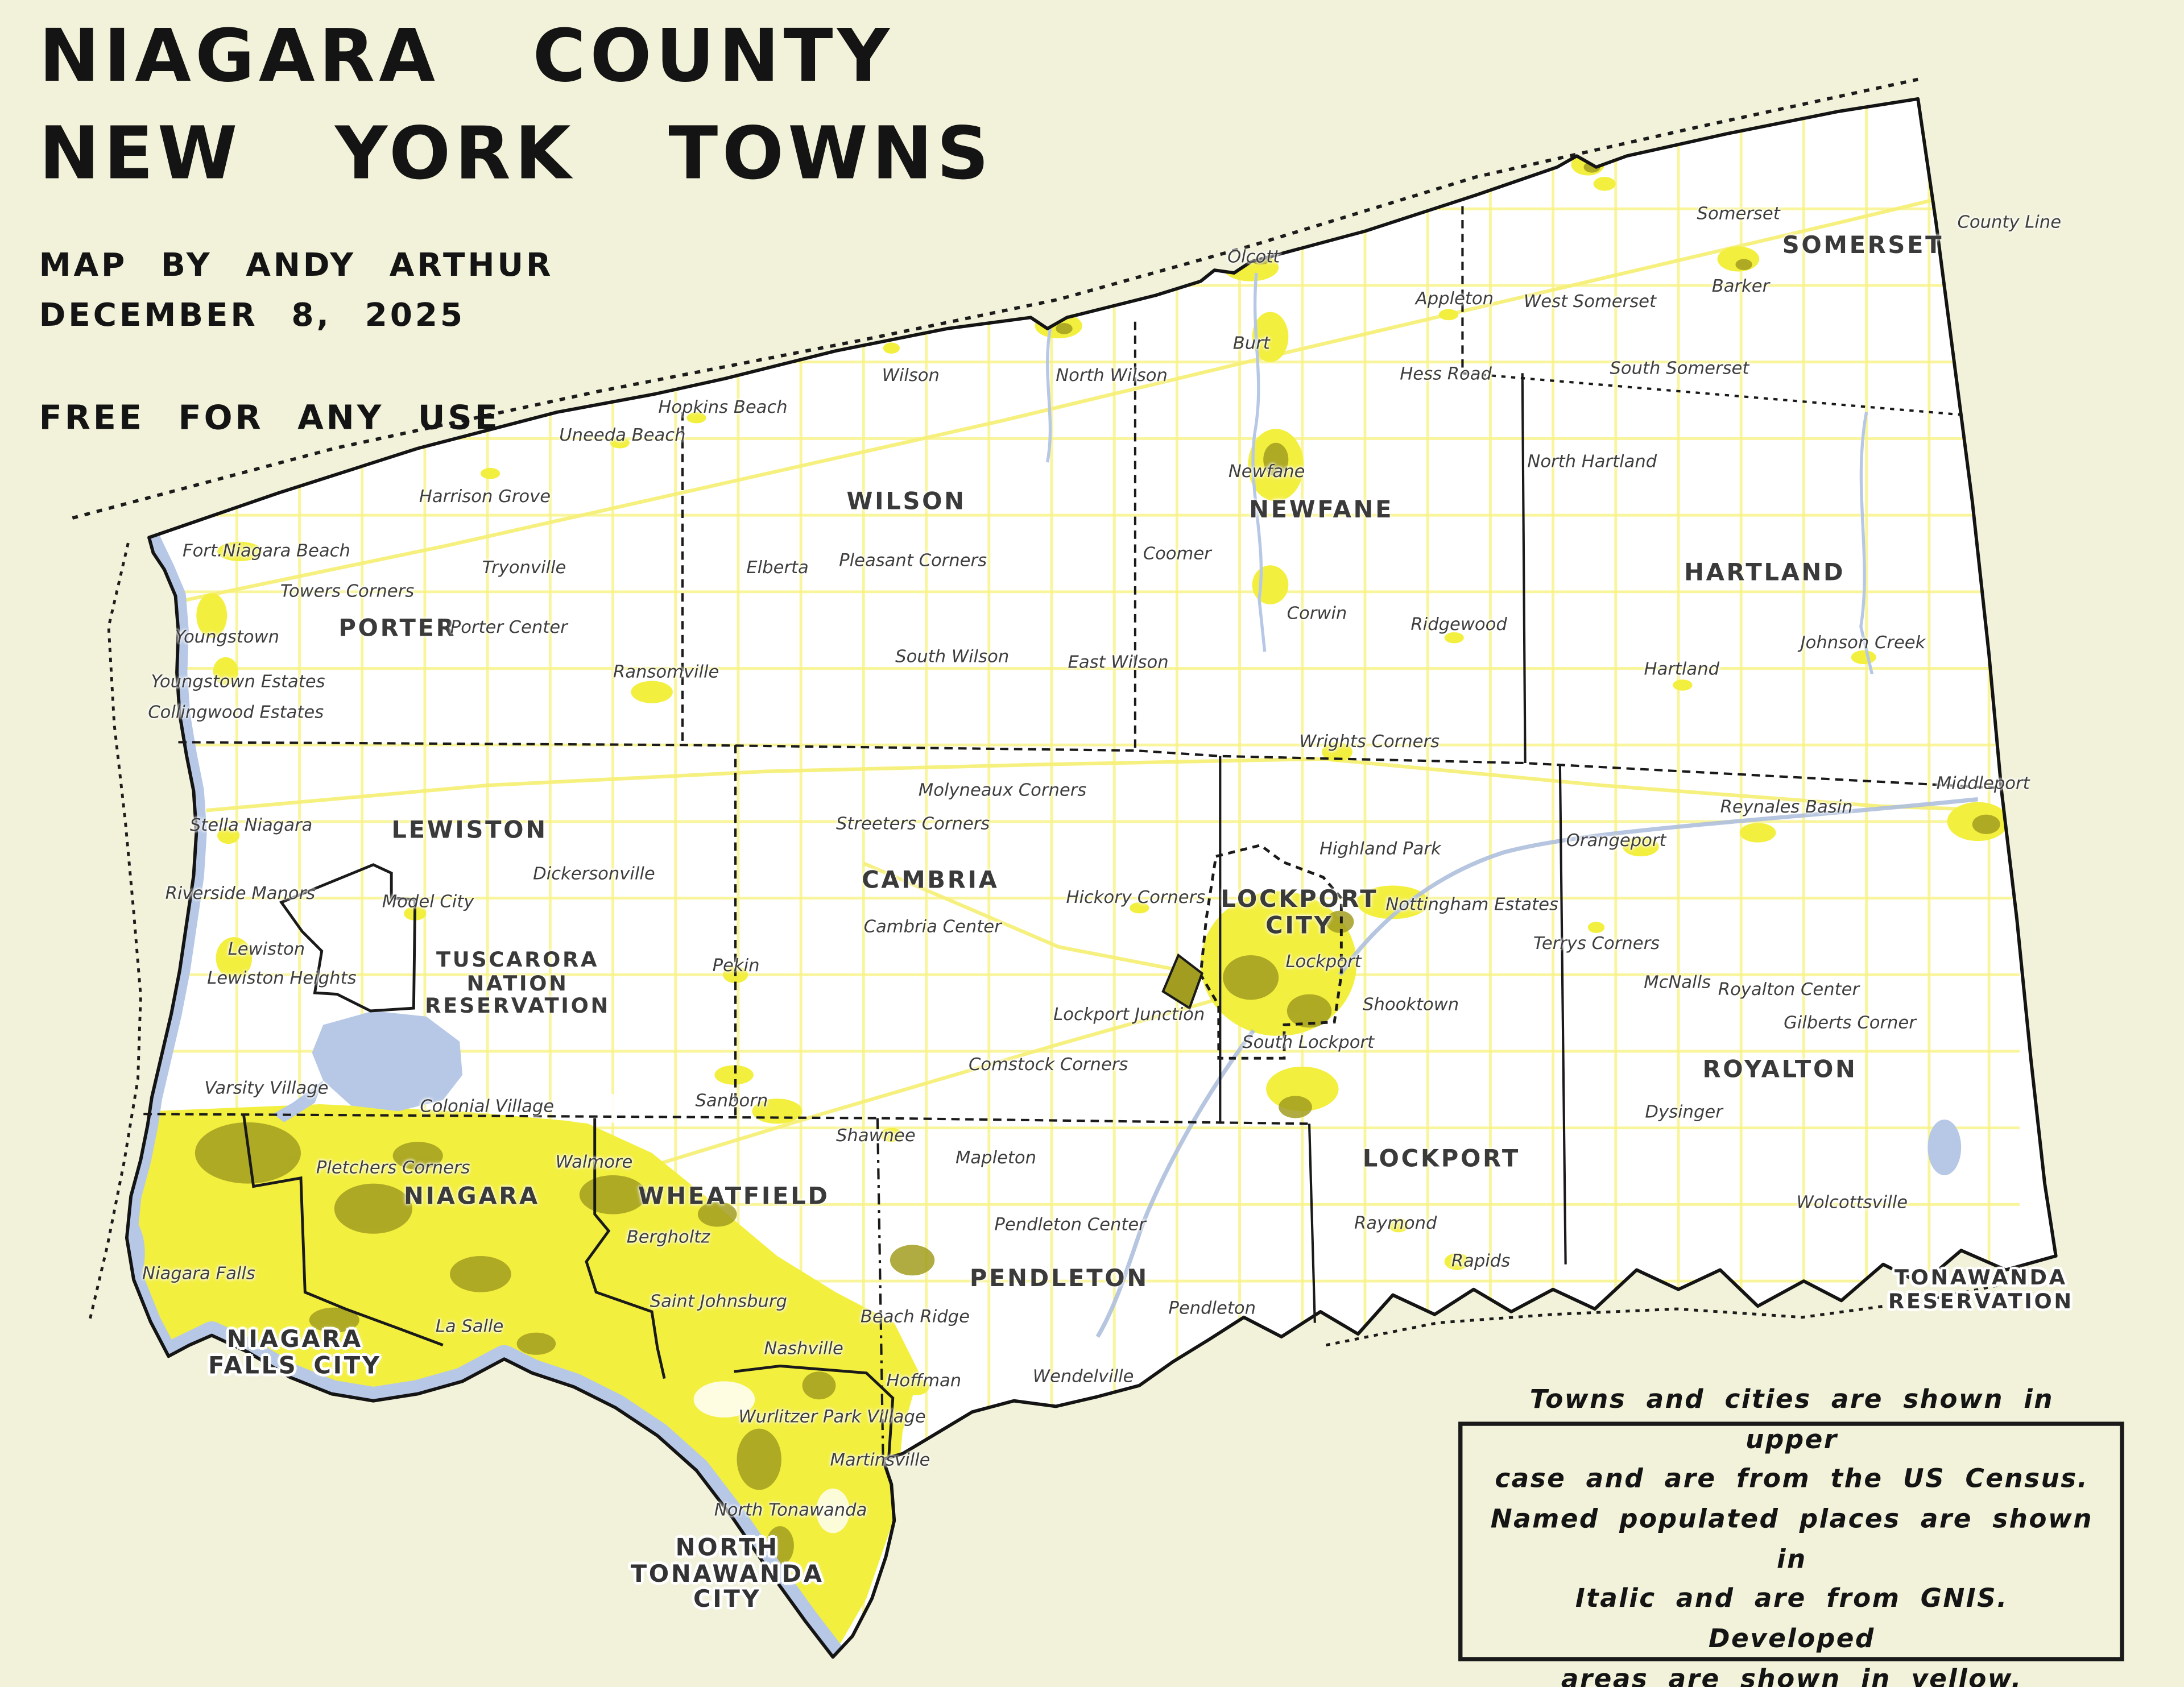 The width and height of the screenshot is (2184, 1687). What do you see at coordinates (1090, 765) in the screenshot?
I see `boundary-mid-horizontal` at bounding box center [1090, 765].